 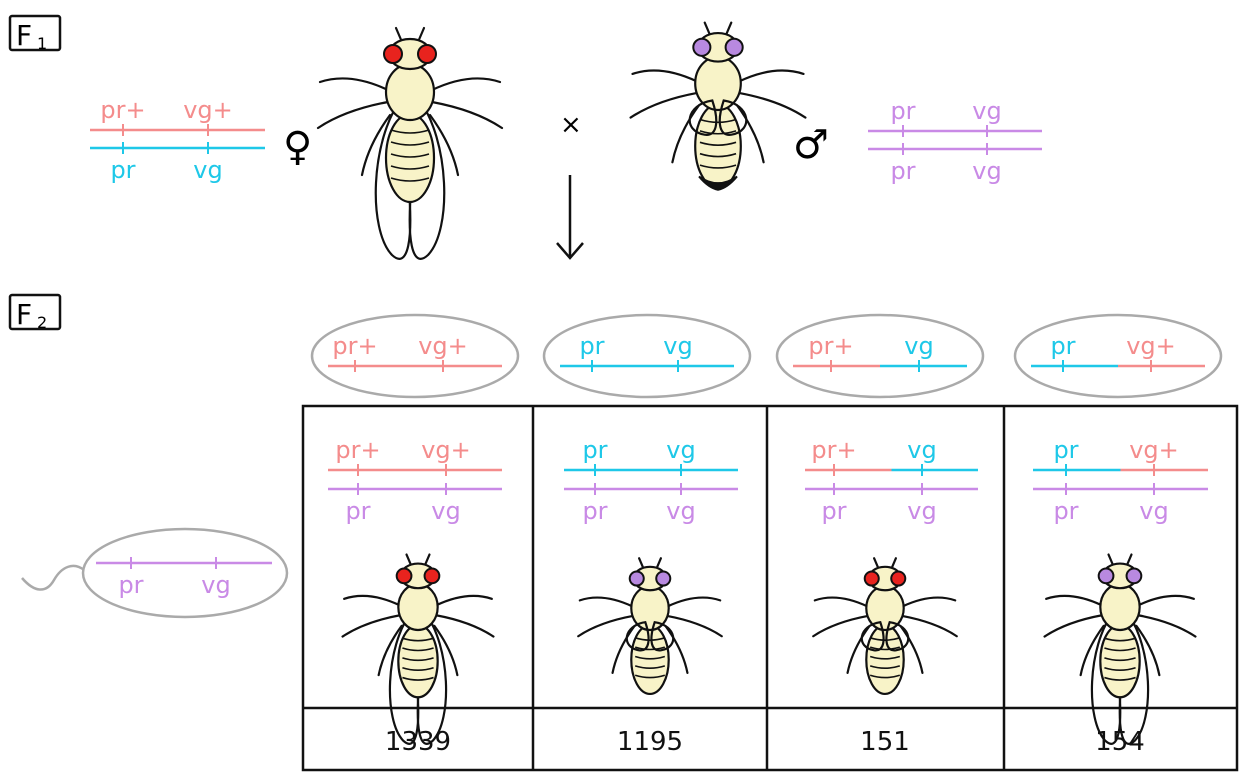 I want to click on sperm-gamete-oval, so click(x=185, y=573).